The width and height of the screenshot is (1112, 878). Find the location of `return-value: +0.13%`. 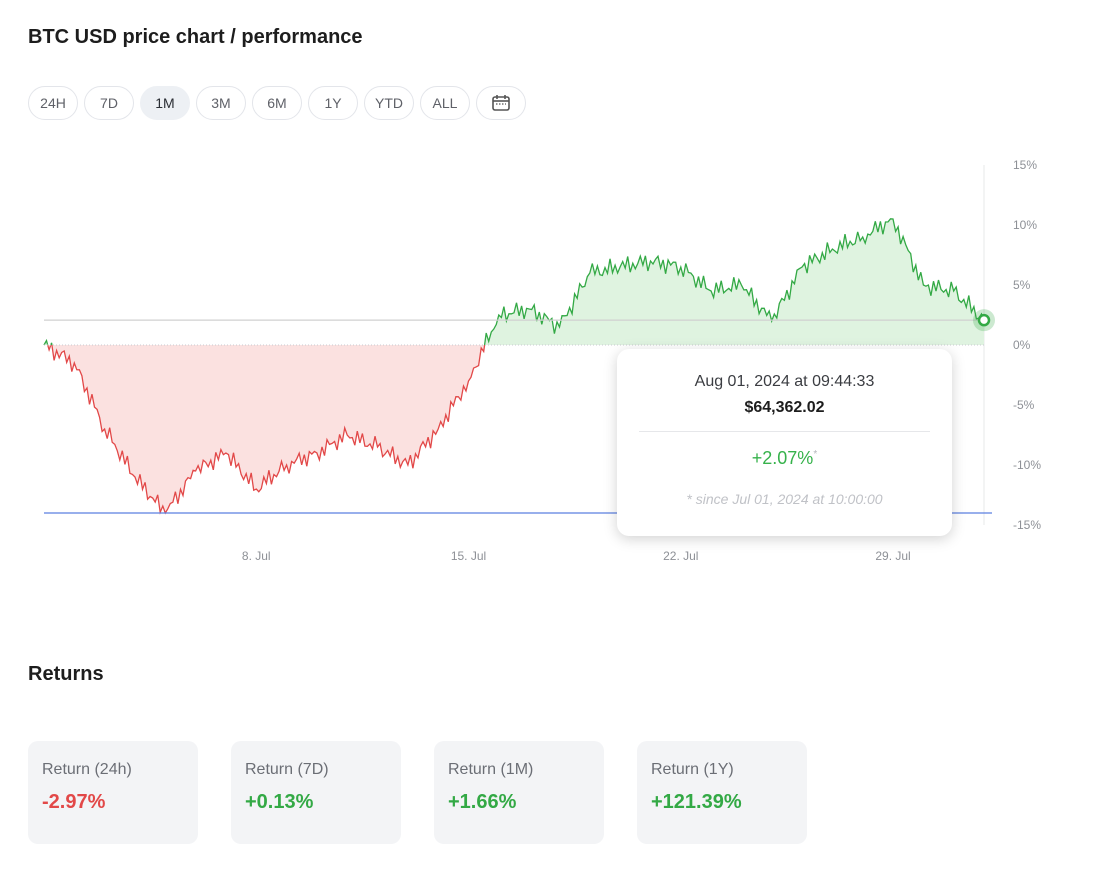

return-value: +0.13% is located at coordinates (279, 802).